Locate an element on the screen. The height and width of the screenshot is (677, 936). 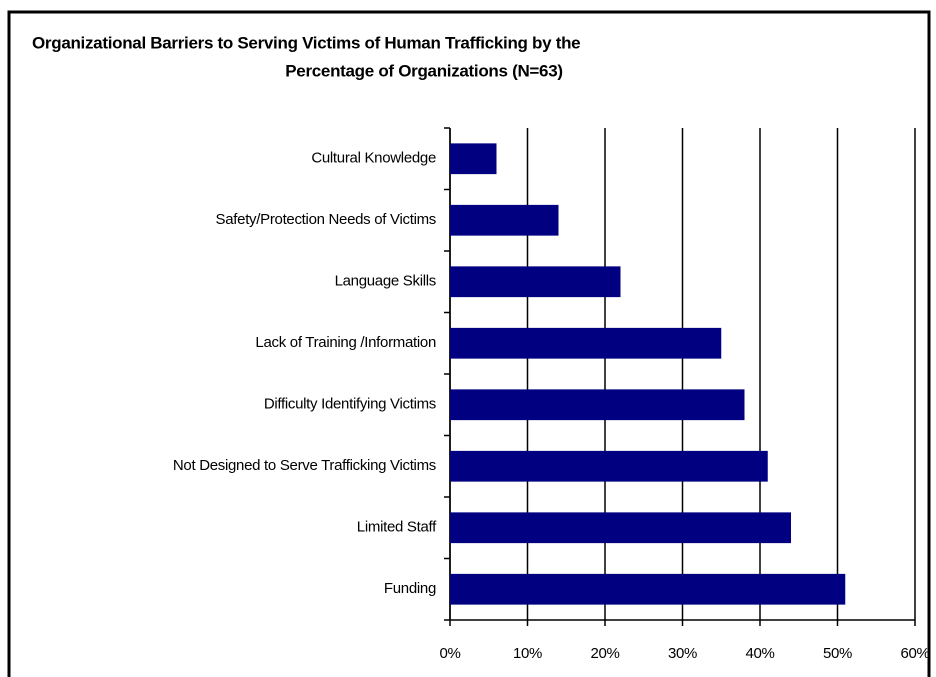
y-tick-label: Lack of Training /Information is located at coordinates (345, 342).